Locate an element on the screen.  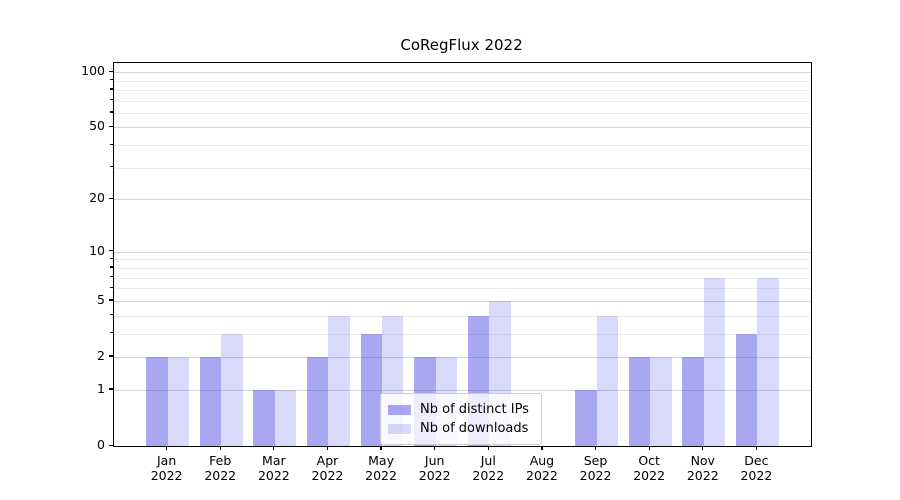
y-tick-label-5: 5 is located at coordinates (101, 299).